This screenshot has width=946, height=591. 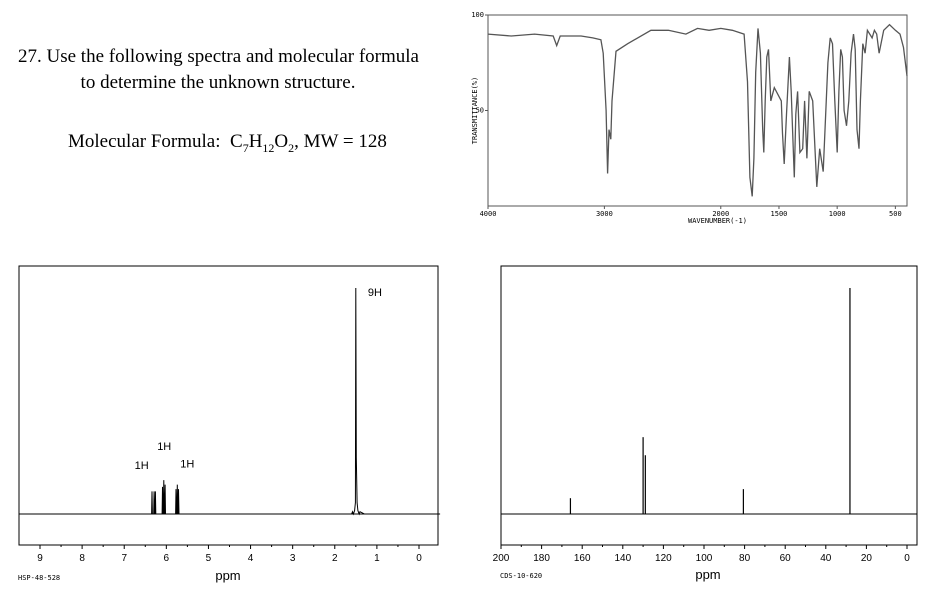 I want to click on mf-label: Molecular Formula:, so click(x=144, y=141).